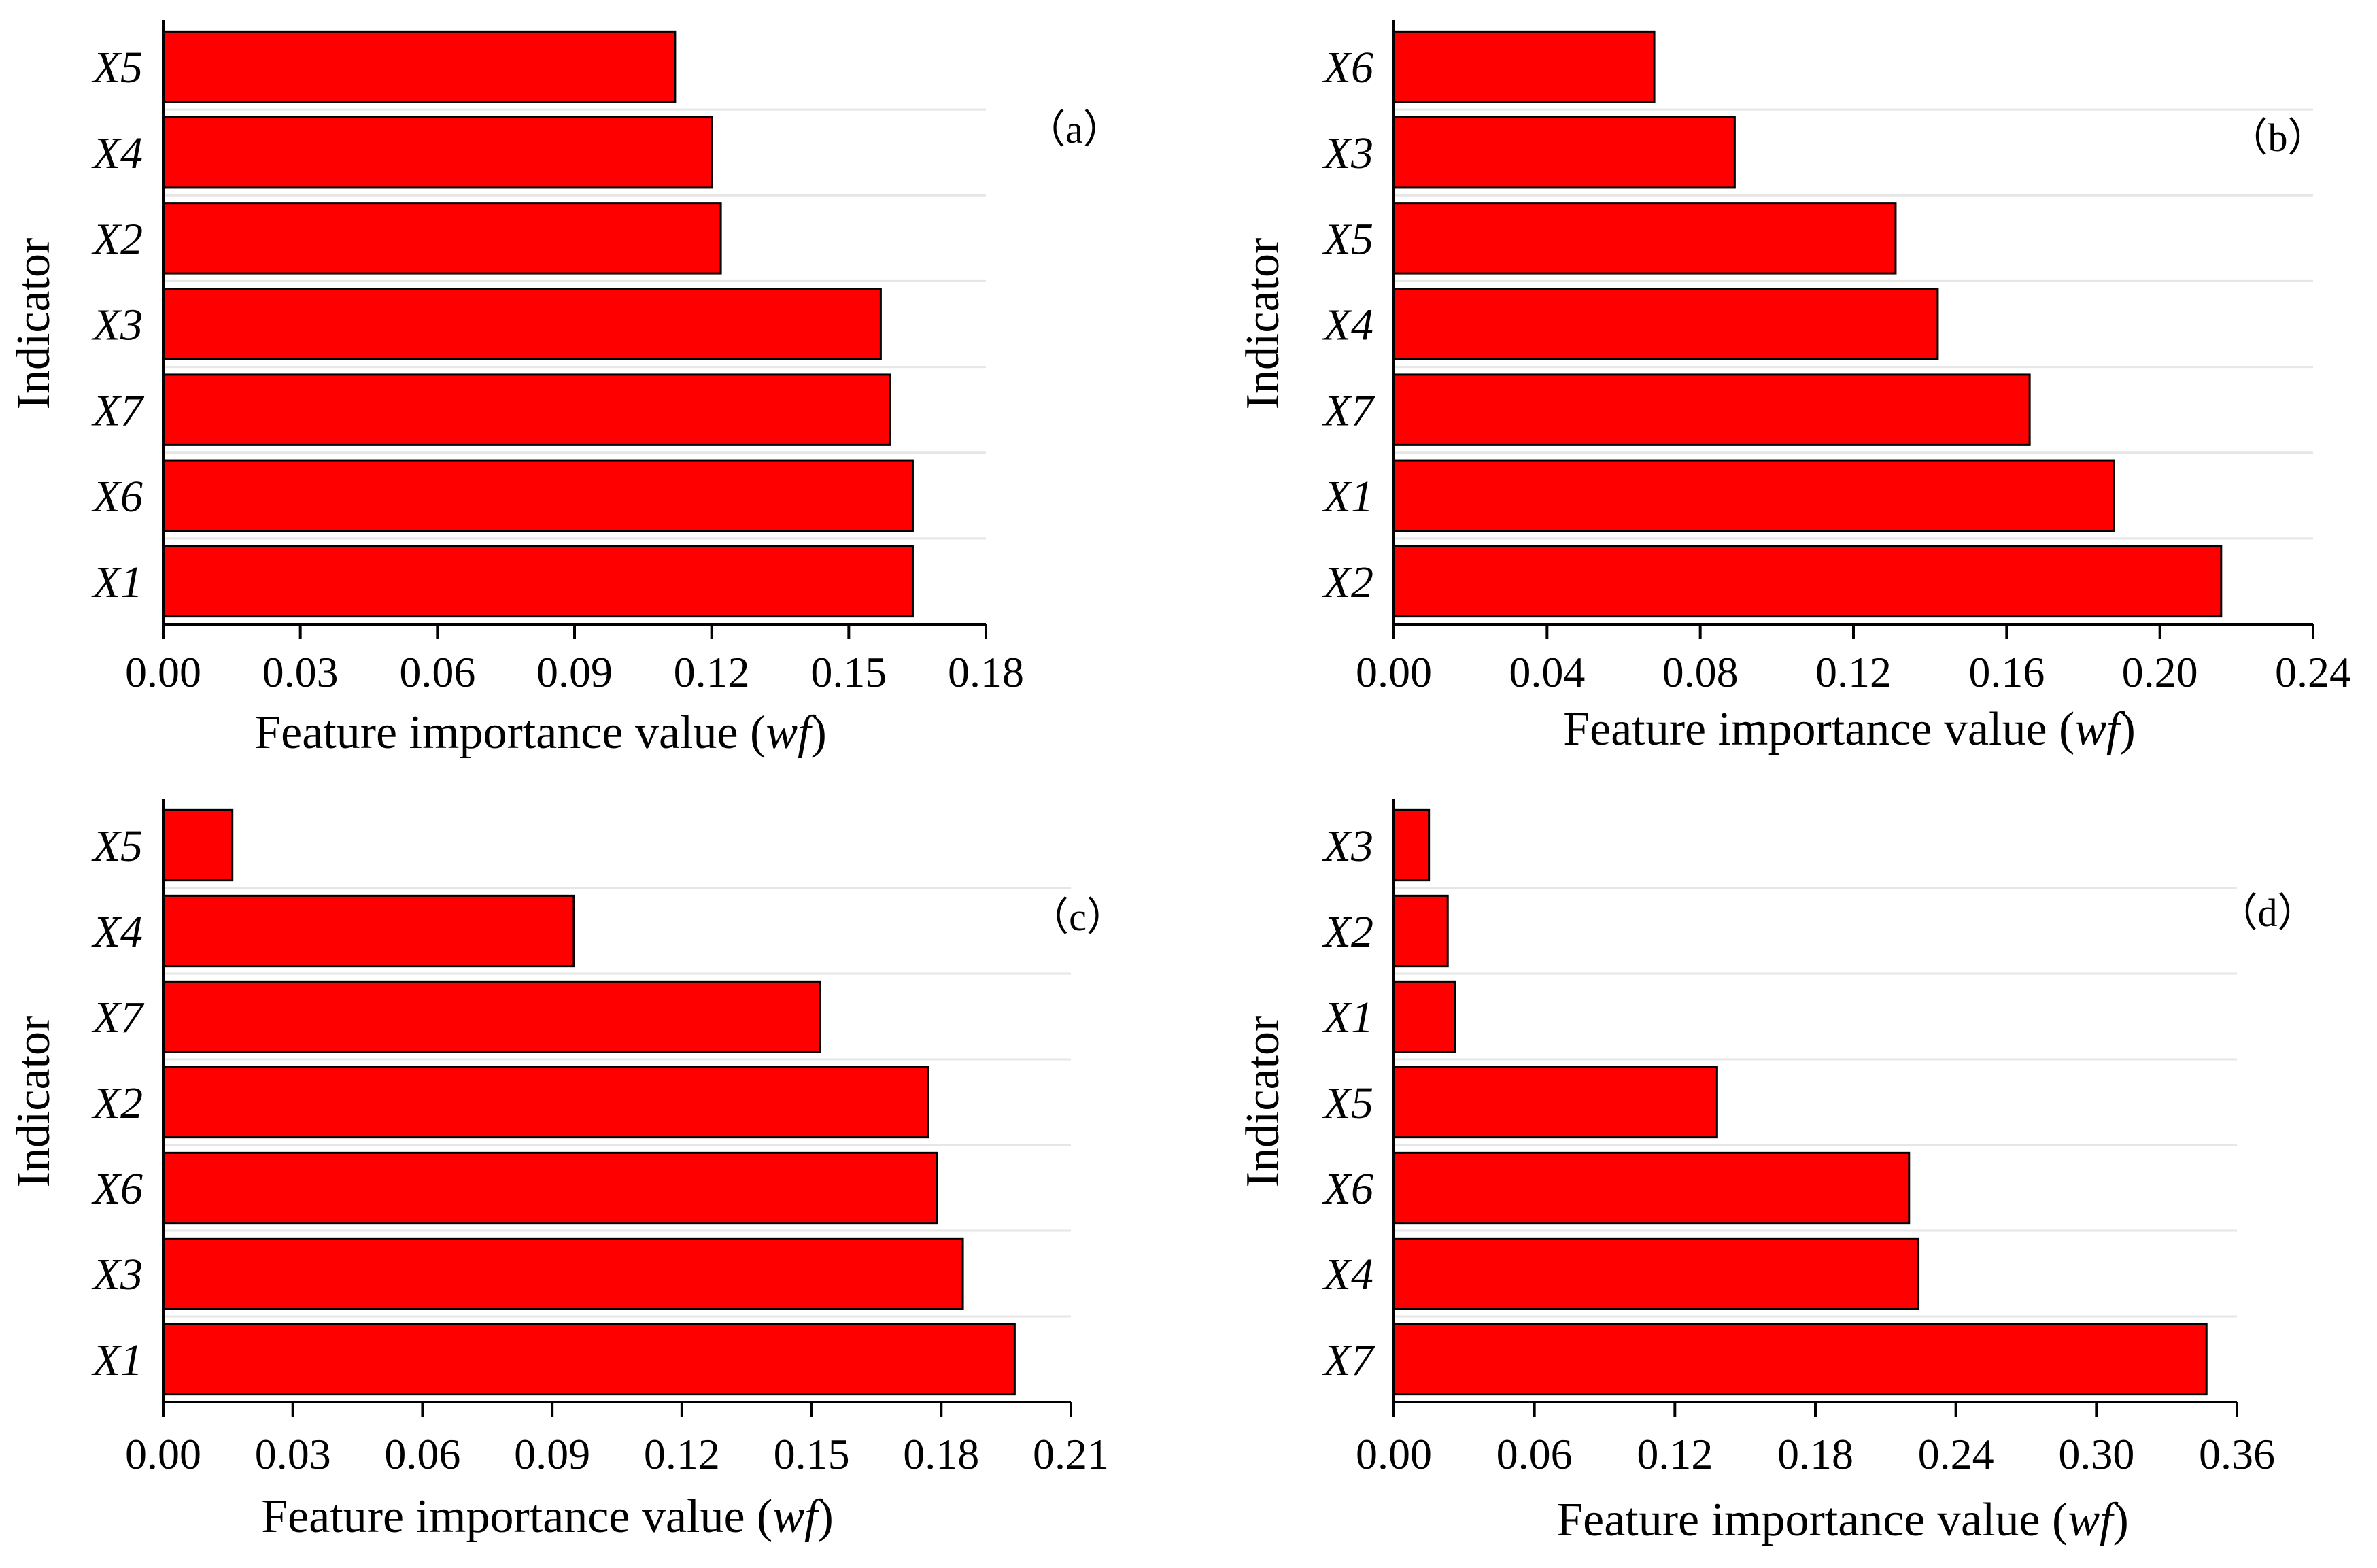 Image resolution: width=2377 pixels, height=1568 pixels. Describe the element at coordinates (1700, 672) in the screenshot. I see `x-tick-label: 0.08` at that location.